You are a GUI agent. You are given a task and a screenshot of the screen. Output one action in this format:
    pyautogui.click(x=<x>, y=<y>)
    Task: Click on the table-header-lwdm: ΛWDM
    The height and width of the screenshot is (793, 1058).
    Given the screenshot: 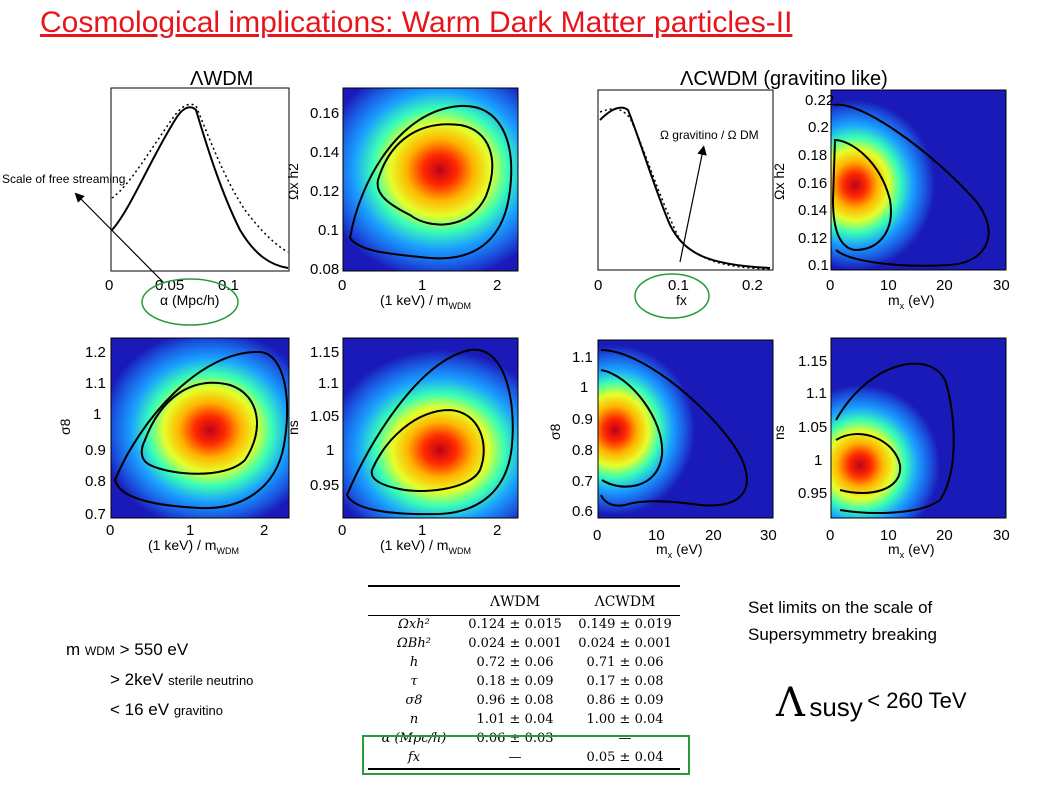 What is the action you would take?
    pyautogui.click(x=515, y=602)
    